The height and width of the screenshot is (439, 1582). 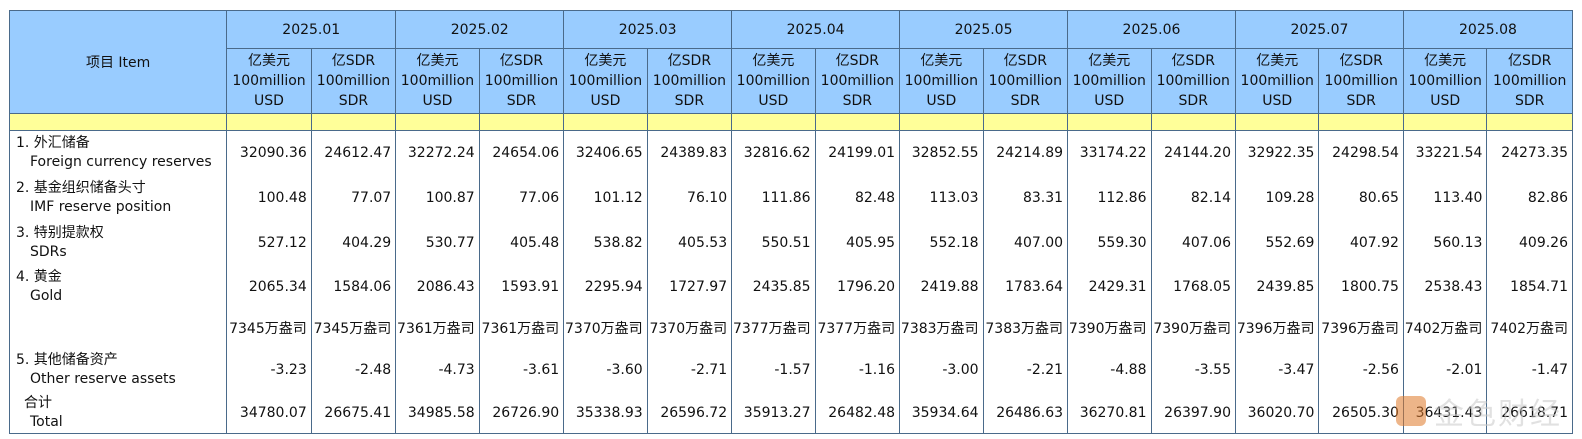 I want to click on value-cell: 409.26, so click(x=1529, y=242).